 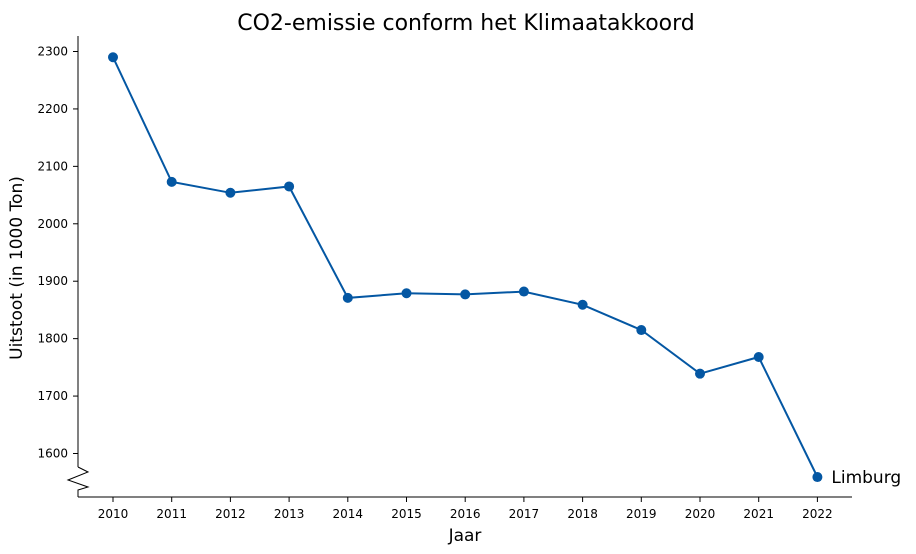 What do you see at coordinates (700, 514) in the screenshot?
I see `x-tick-label: 2020` at bounding box center [700, 514].